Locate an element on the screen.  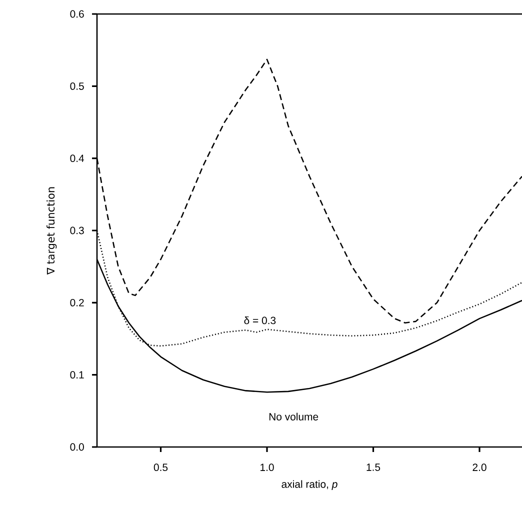
y-tick-label: 0.5 is located at coordinates (77, 86).